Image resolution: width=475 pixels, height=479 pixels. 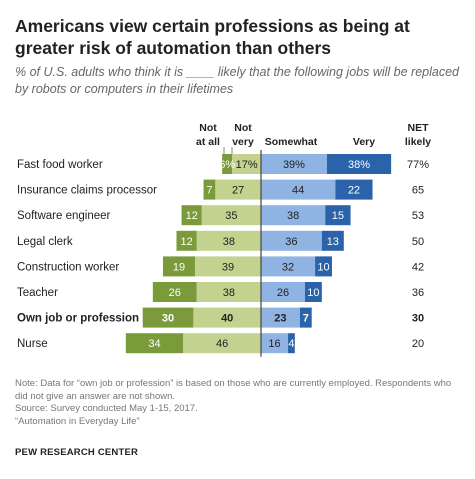 I want to click on header-net: NET, so click(x=419, y=128).